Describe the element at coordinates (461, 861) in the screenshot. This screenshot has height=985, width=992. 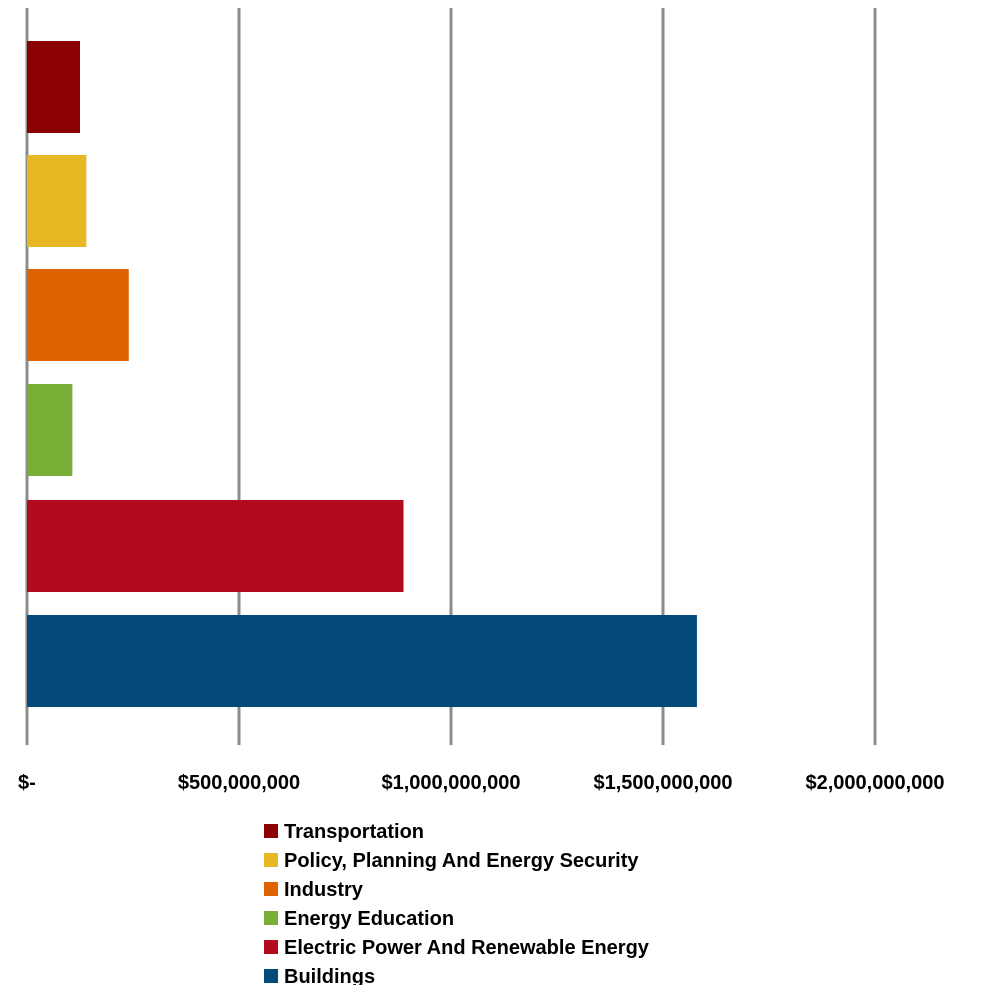
I see `legend-label: Policy, Planning And Energy Security` at that location.